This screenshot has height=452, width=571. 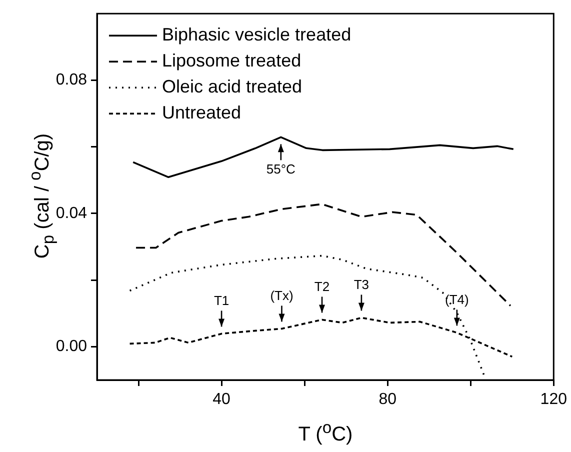 I want to click on x-tick-label: 40, so click(x=221, y=399).